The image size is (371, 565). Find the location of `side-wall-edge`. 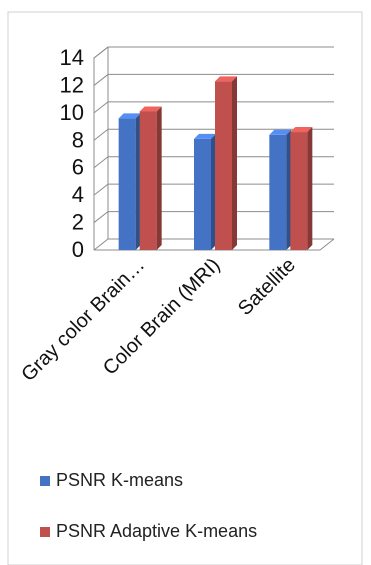

side-wall-edge is located at coordinates (101, 148).